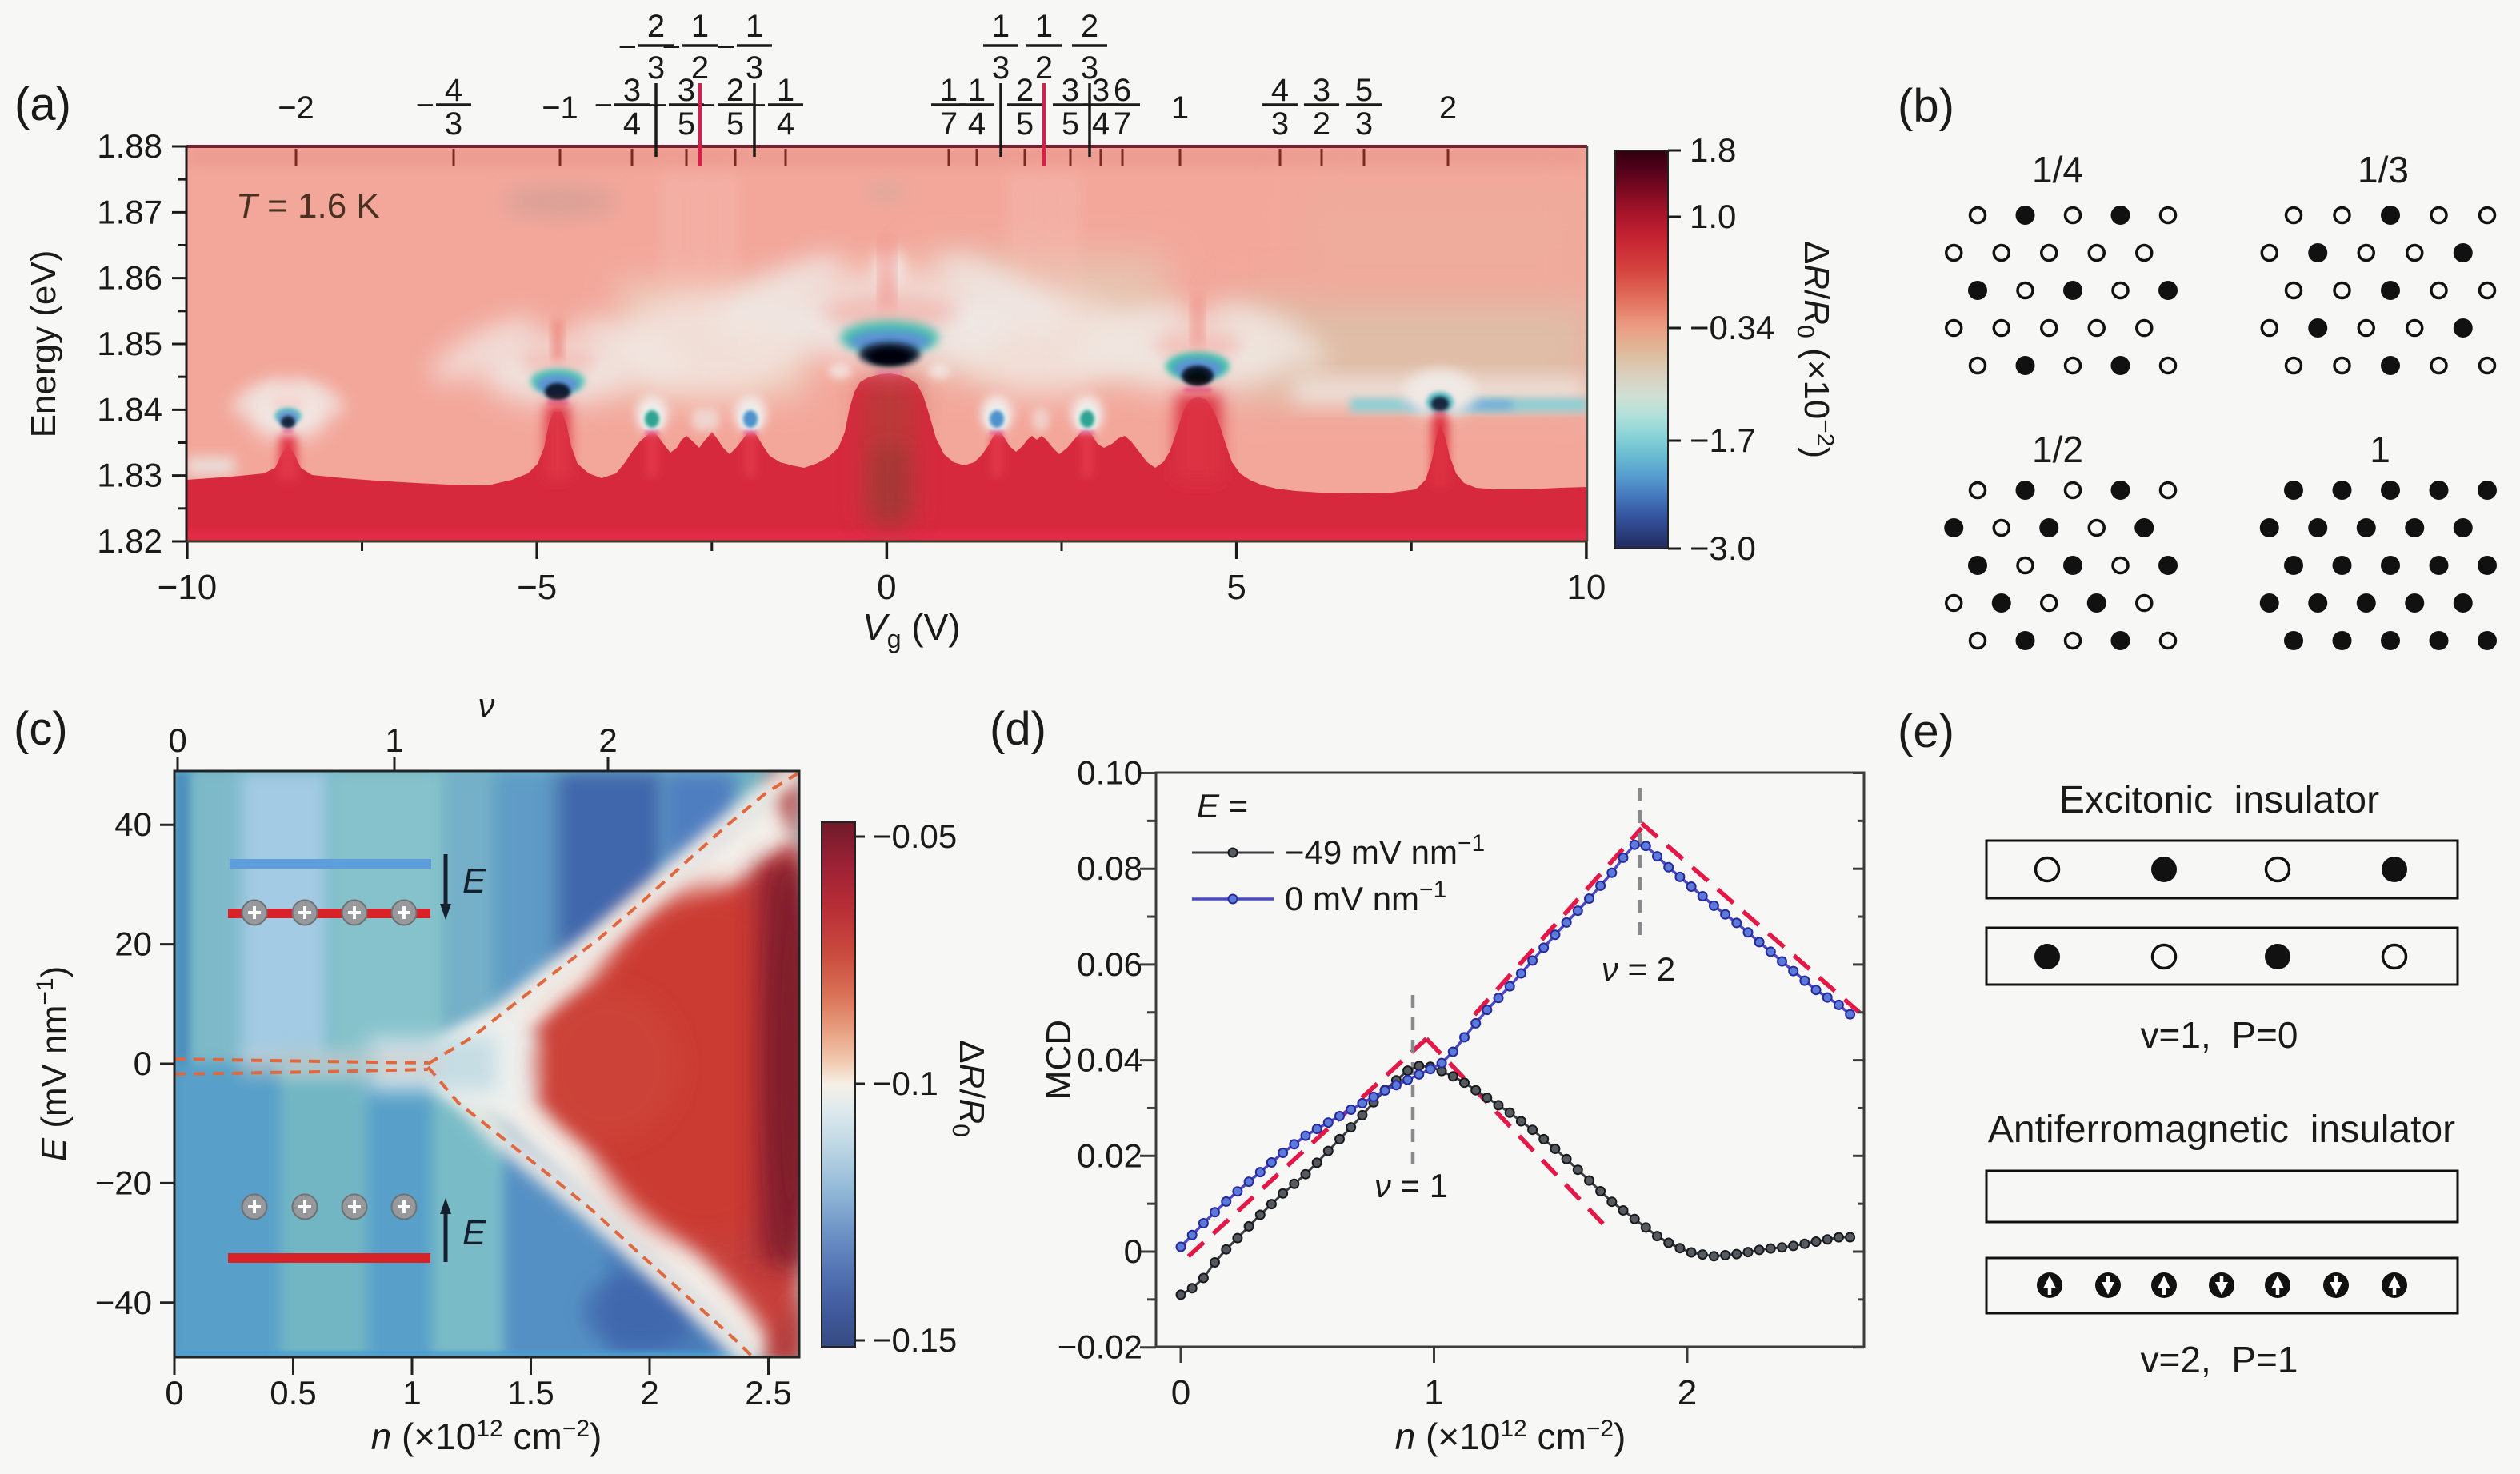 The image size is (2520, 1474). Describe the element at coordinates (2219, 800) in the screenshot. I see `svg-text: Excitonic insulator` at that location.